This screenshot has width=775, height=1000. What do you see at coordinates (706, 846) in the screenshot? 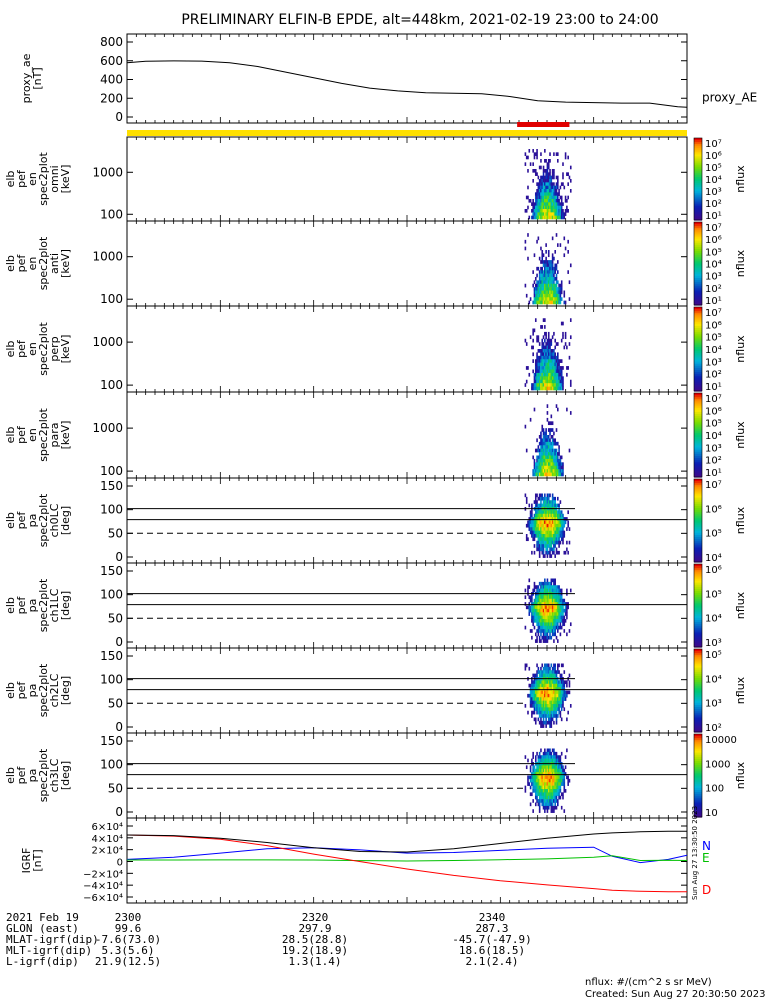
I see `igrf-legend-N: N` at bounding box center [706, 846].